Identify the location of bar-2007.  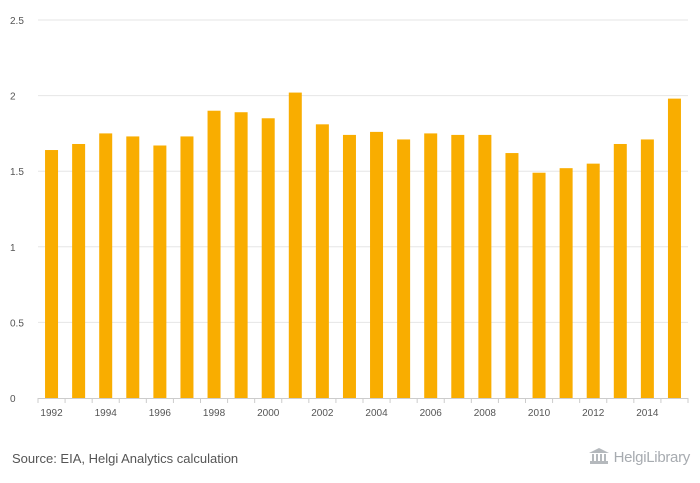
(458, 266).